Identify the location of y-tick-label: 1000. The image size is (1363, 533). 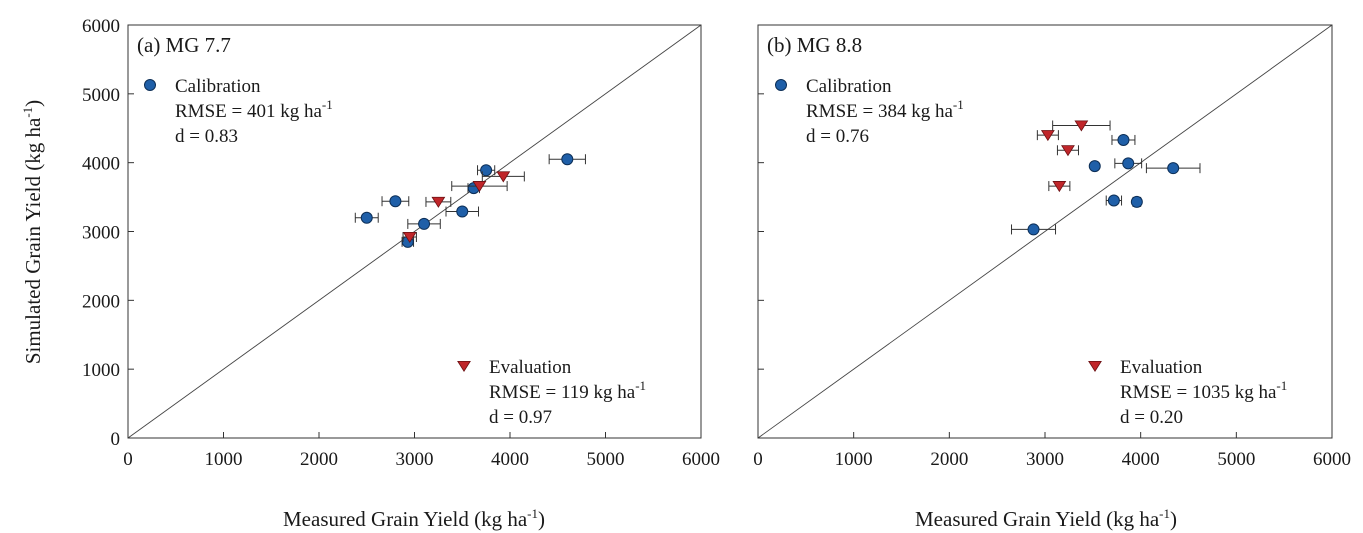
(101, 370).